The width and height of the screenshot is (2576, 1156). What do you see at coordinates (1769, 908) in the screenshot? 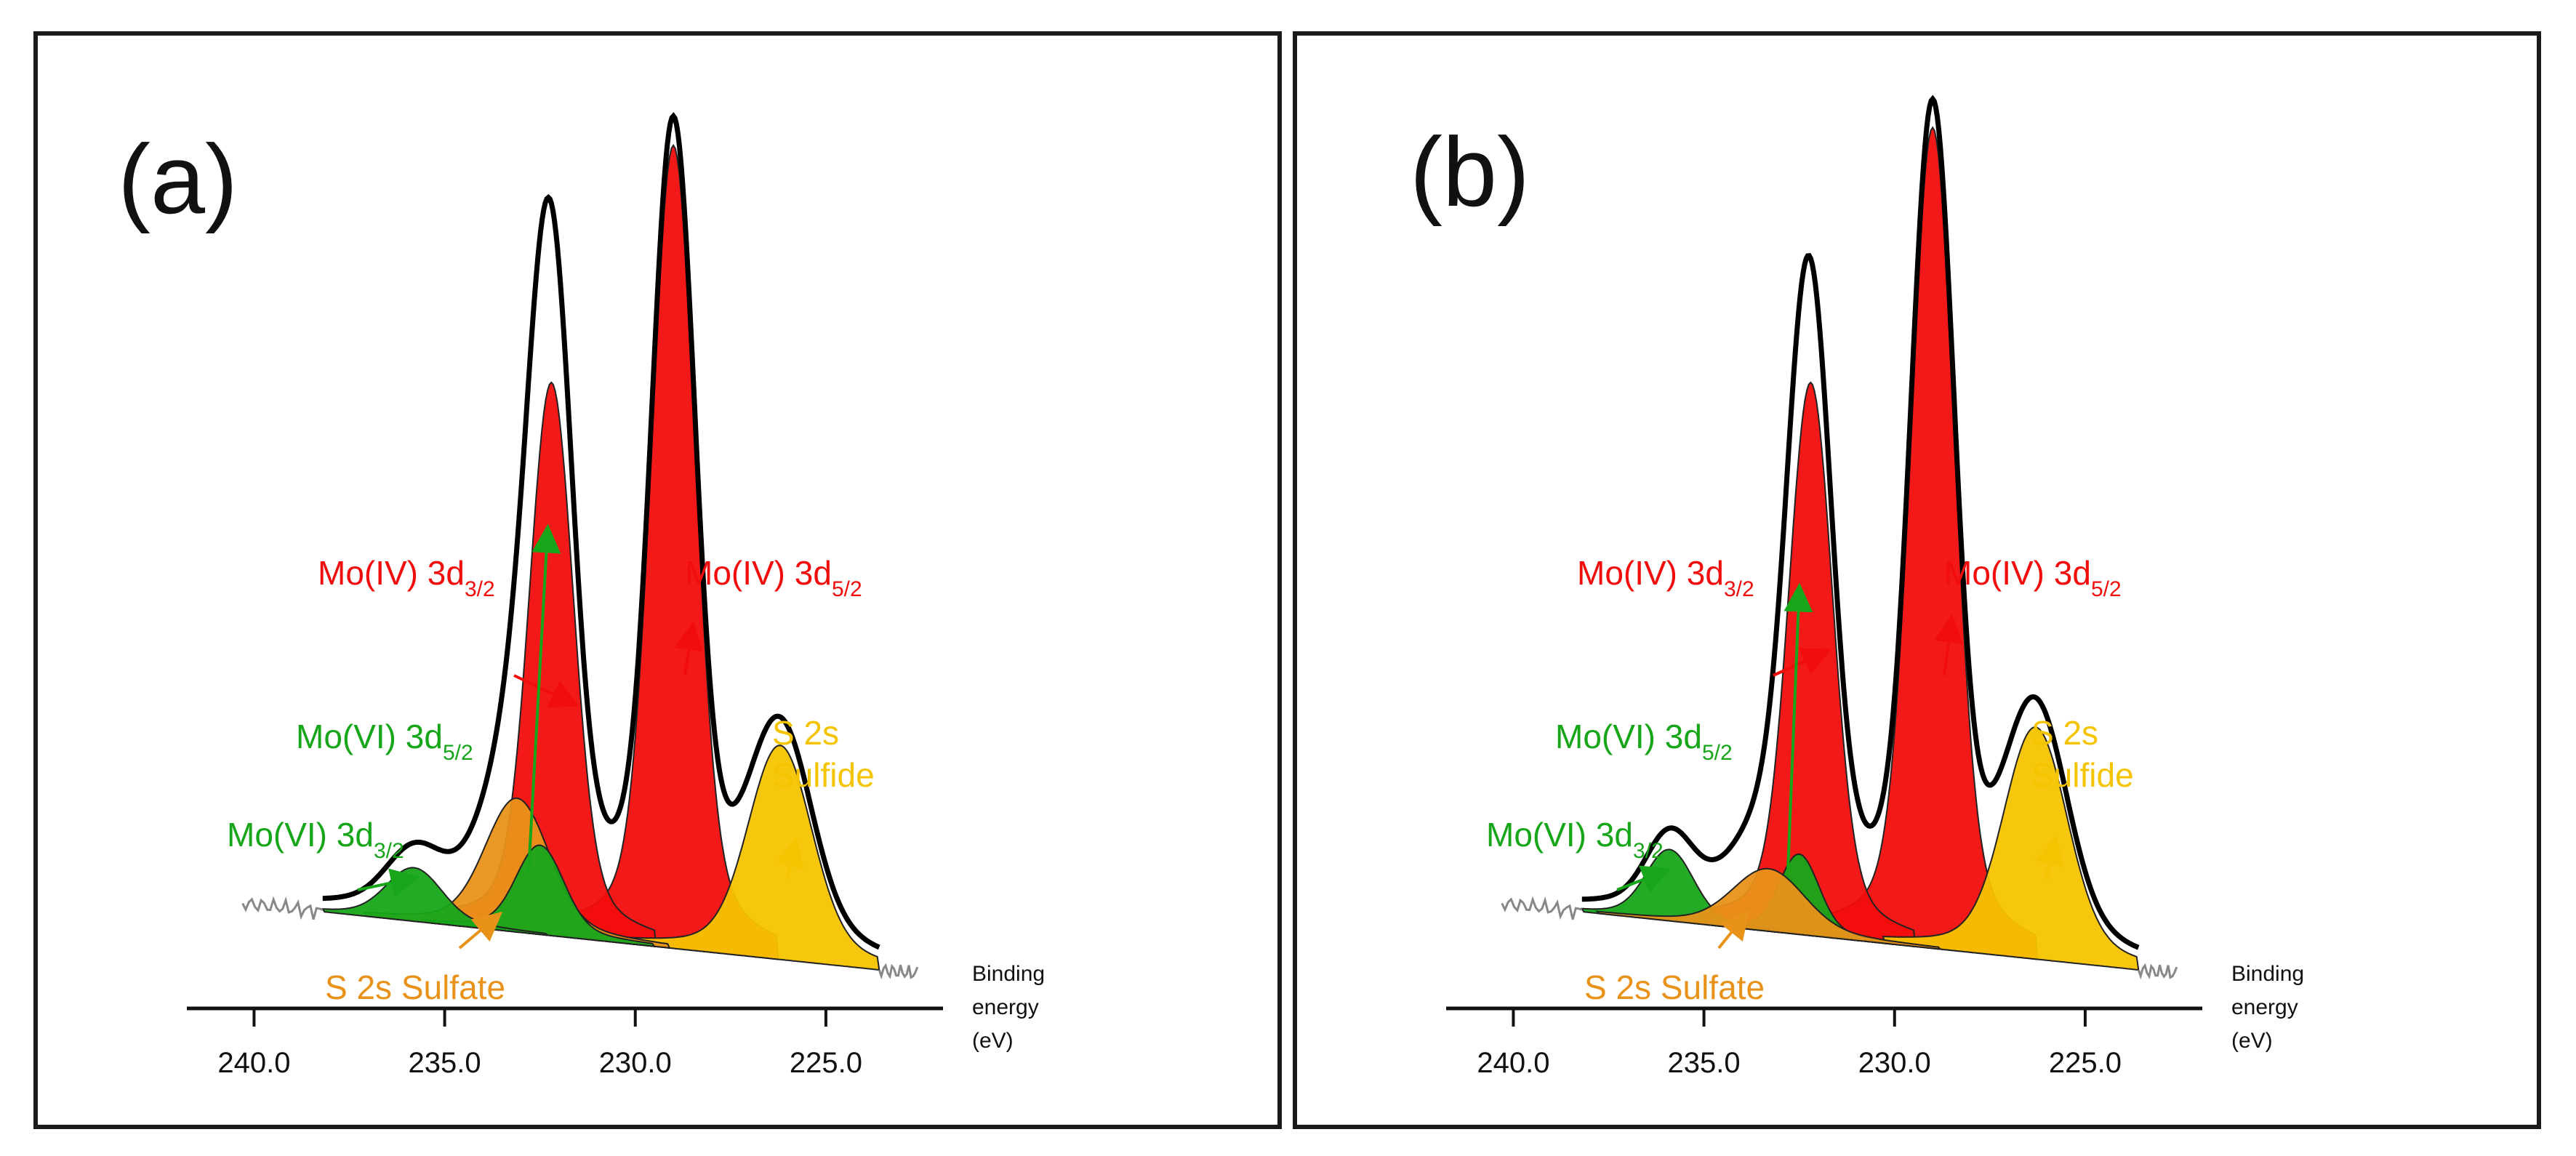
I see `peak-s-2s-sulfate` at bounding box center [1769, 908].